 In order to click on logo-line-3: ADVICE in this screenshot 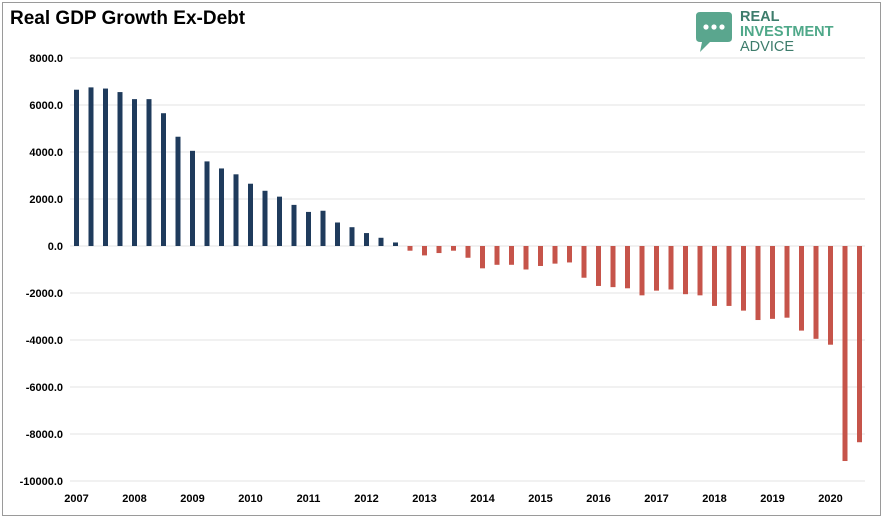, I will do `click(767, 47)`.